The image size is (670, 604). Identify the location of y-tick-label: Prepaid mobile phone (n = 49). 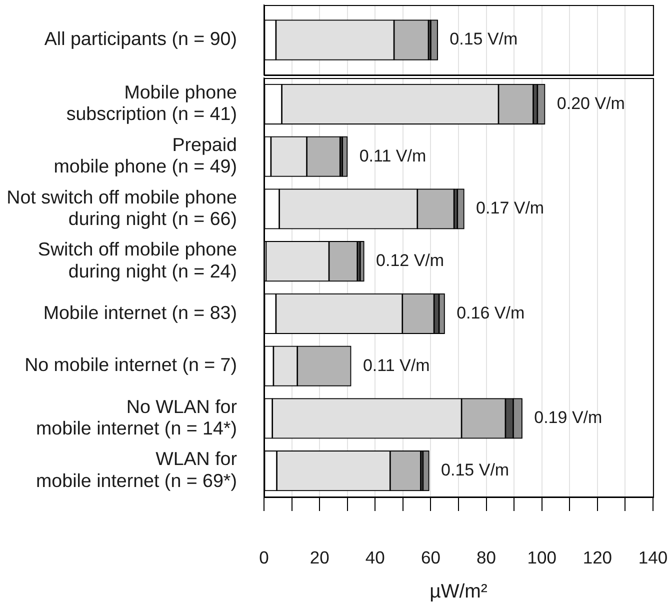
(145, 155).